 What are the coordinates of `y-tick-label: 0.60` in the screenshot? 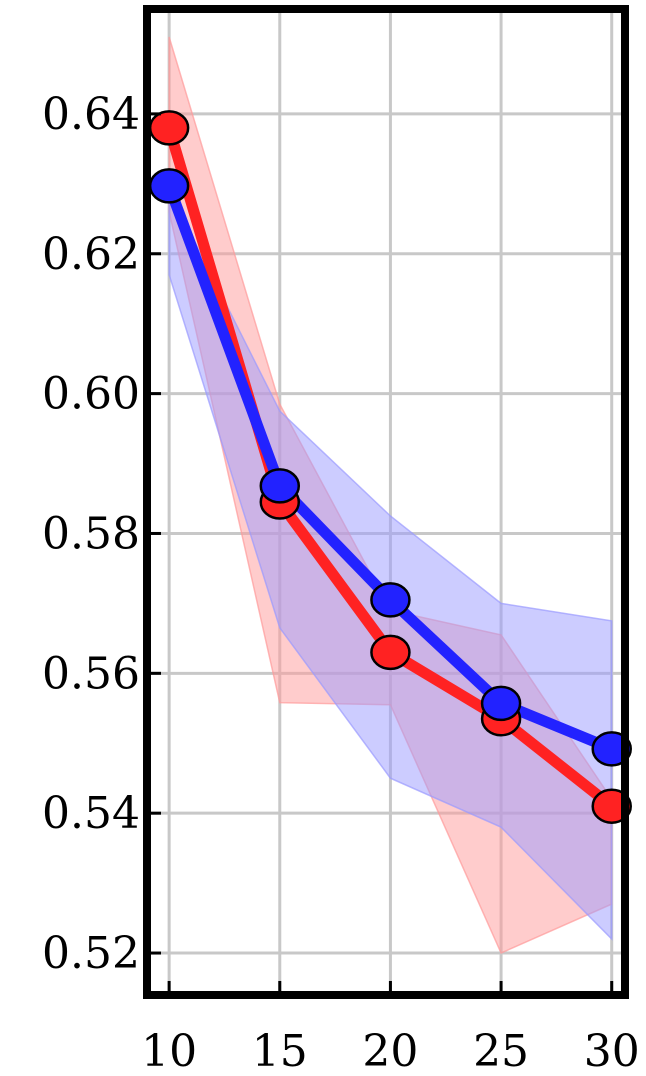 It's located at (91, 394).